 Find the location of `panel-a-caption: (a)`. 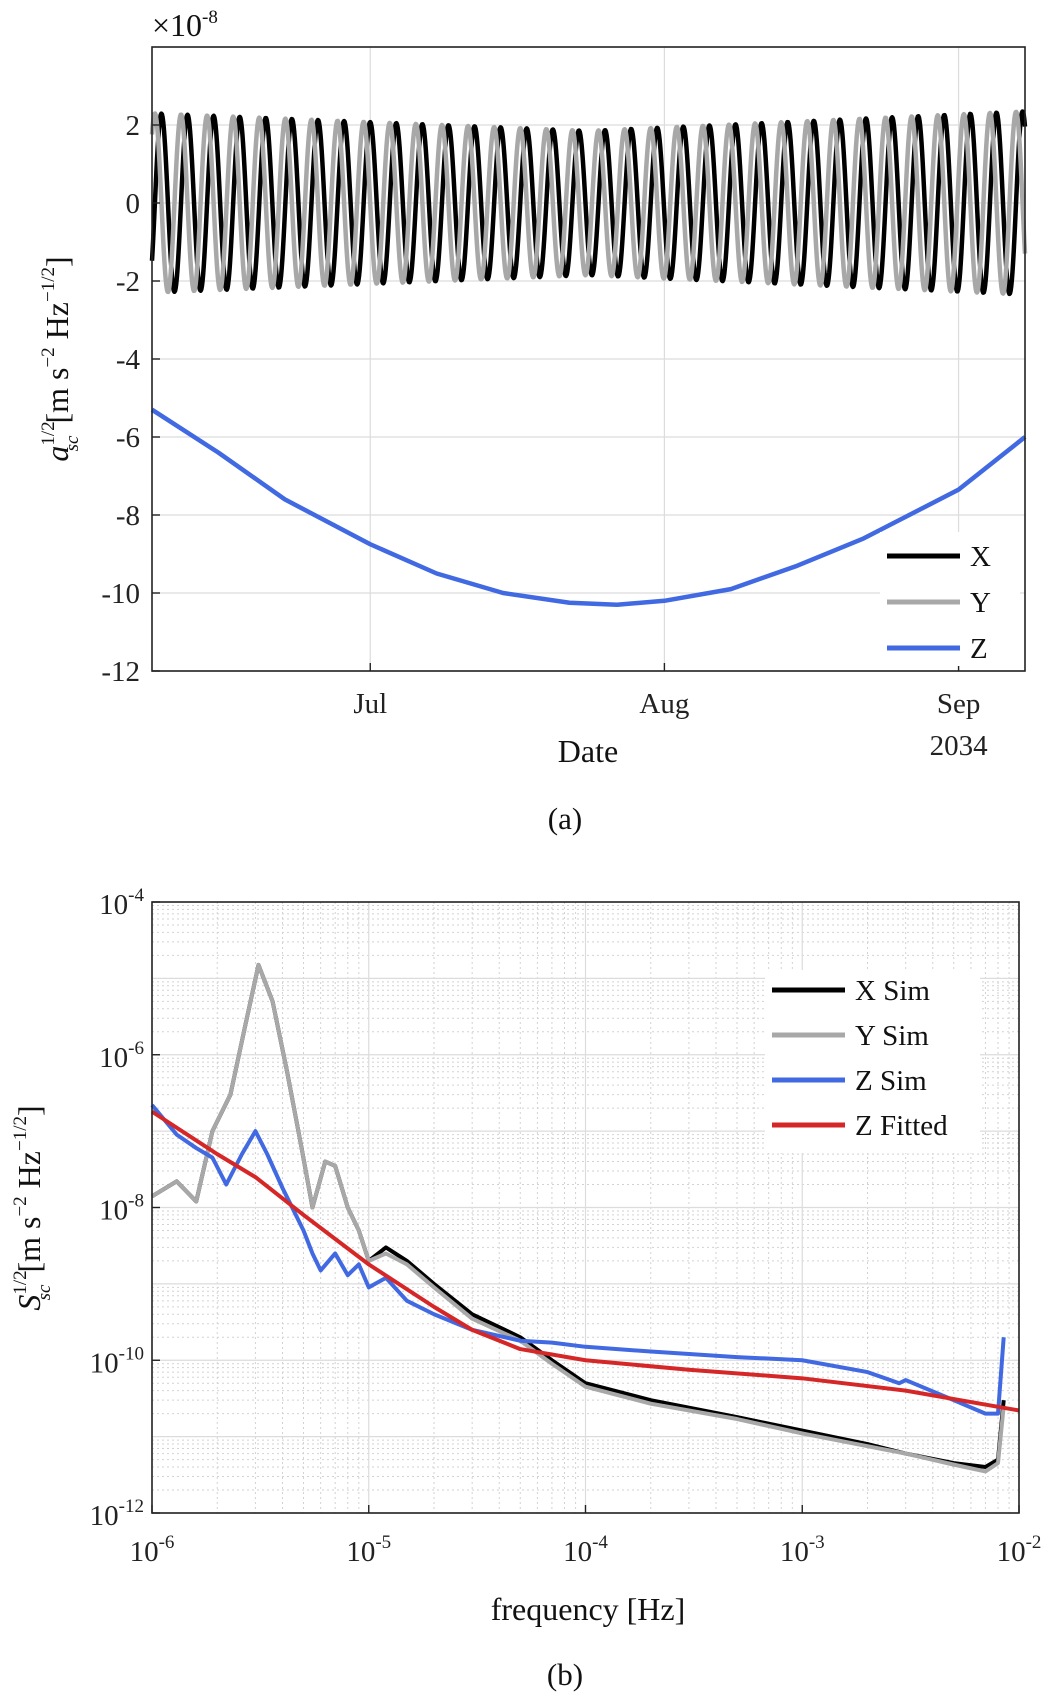

panel-a-caption: (a) is located at coordinates (565, 818).